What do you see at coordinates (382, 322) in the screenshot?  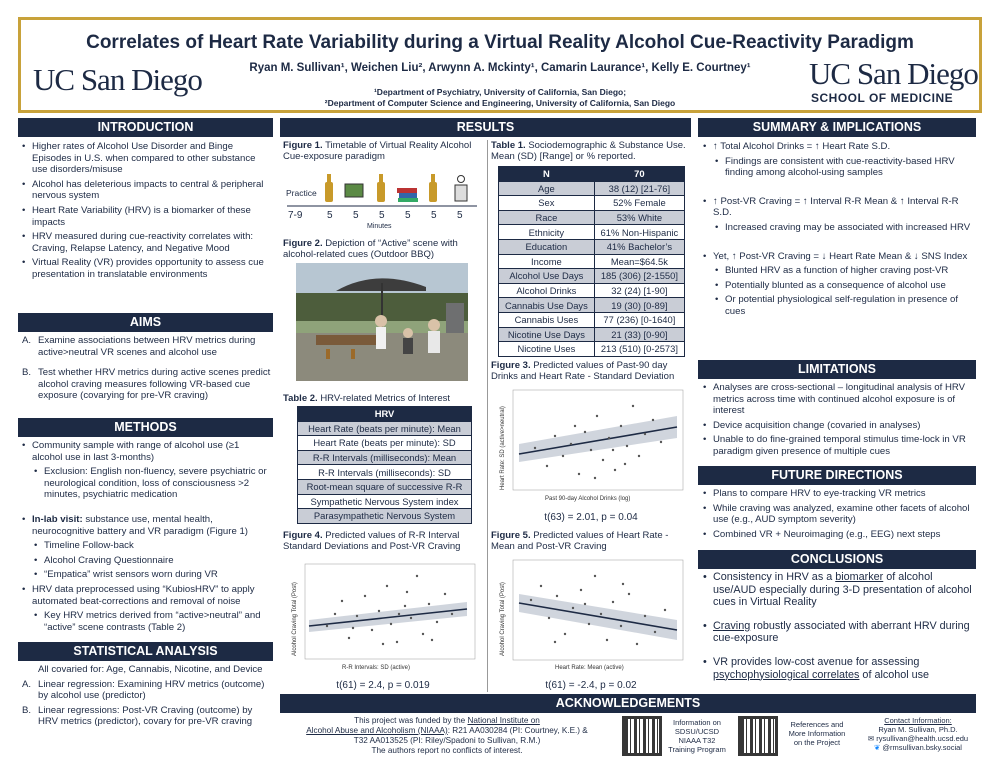 I see `fig2-vr-scene-image` at bounding box center [382, 322].